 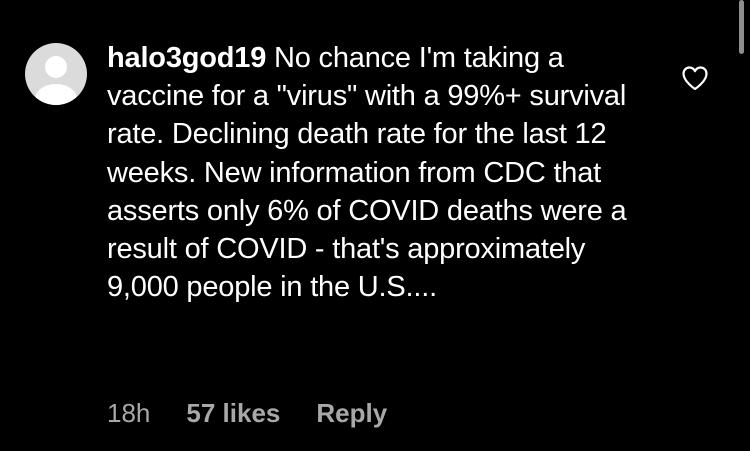 I want to click on default-user-avatar-icon, so click(x=56, y=80).